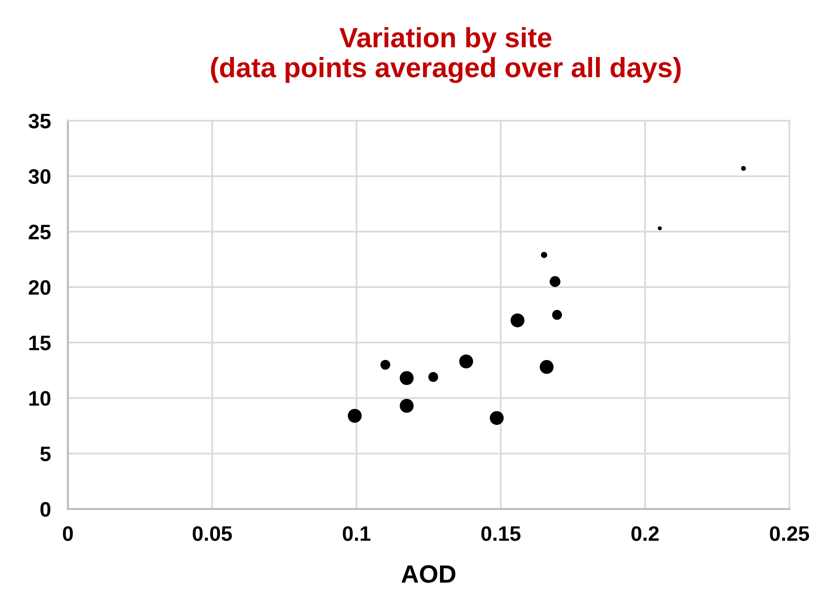  Describe the element at coordinates (212, 533) in the screenshot. I see `x-tick-label: 0.05` at that location.